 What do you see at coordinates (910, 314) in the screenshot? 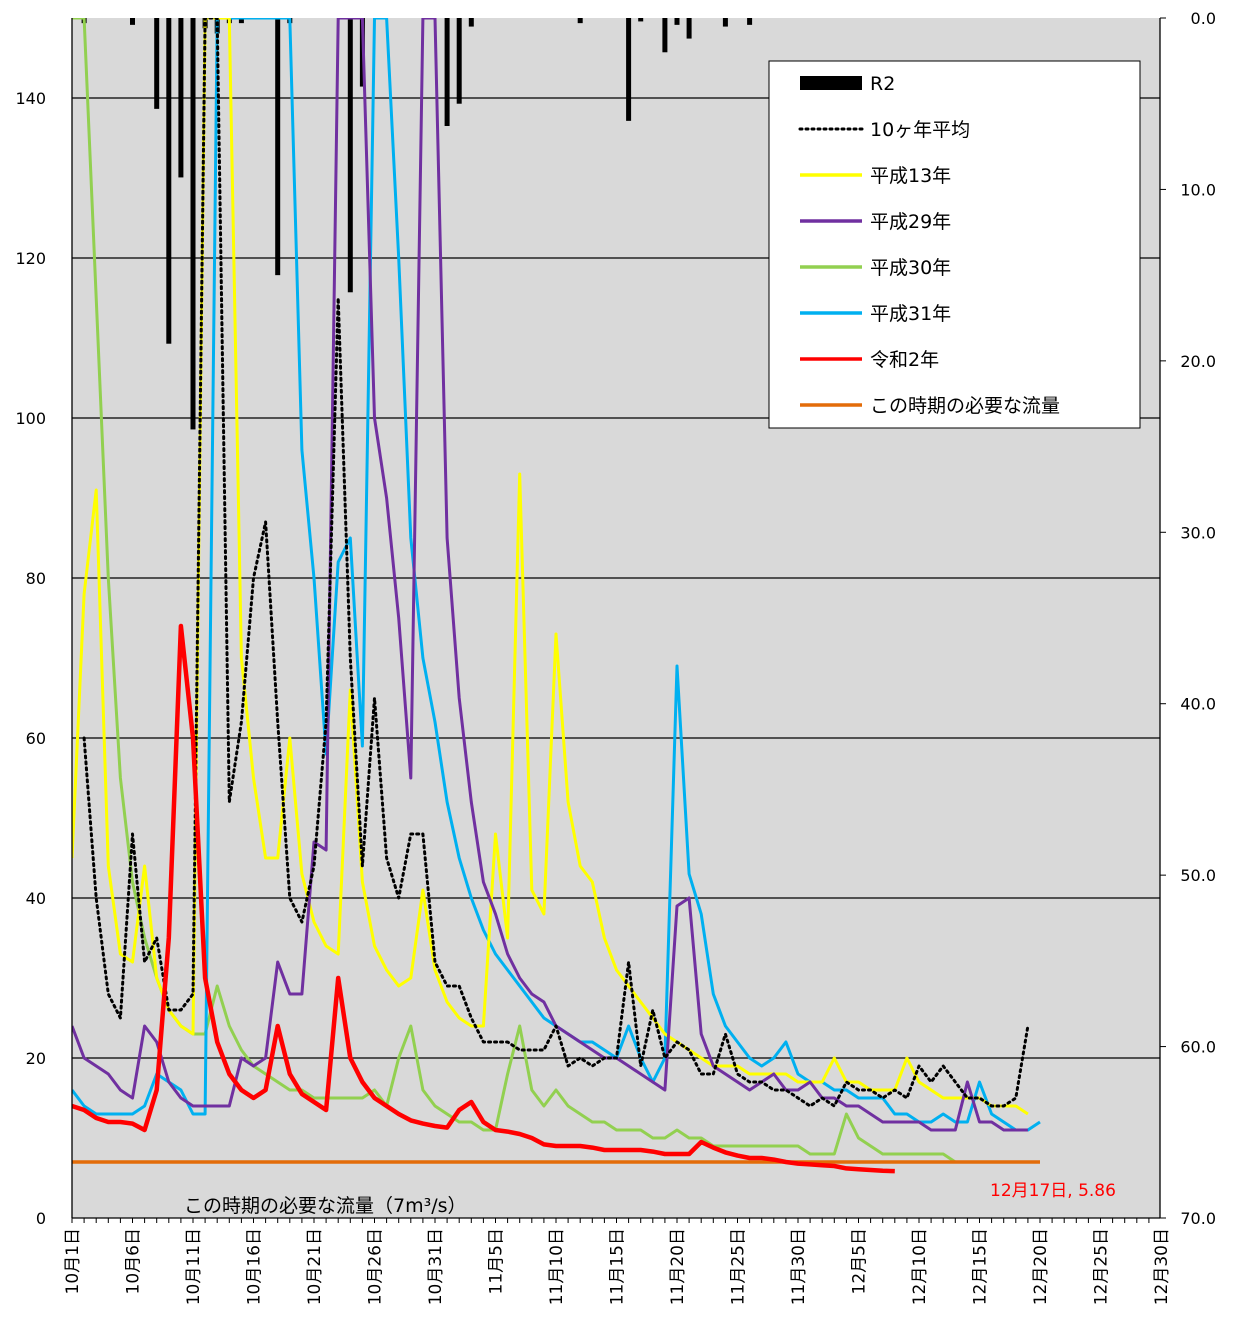
I see `legend-label: 平成31年` at bounding box center [910, 314].